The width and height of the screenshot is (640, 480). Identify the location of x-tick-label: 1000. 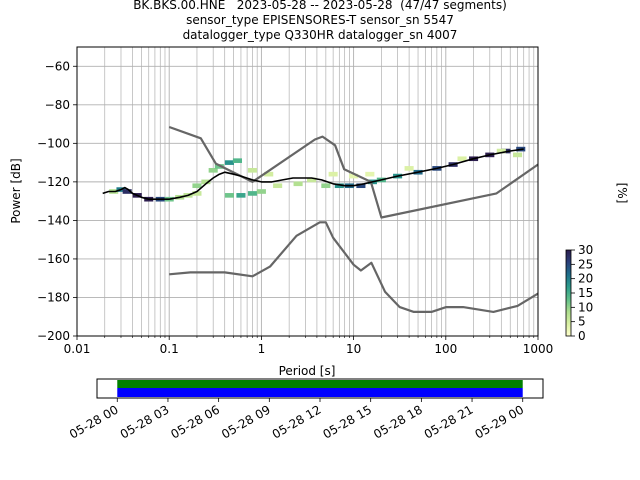
(538, 349).